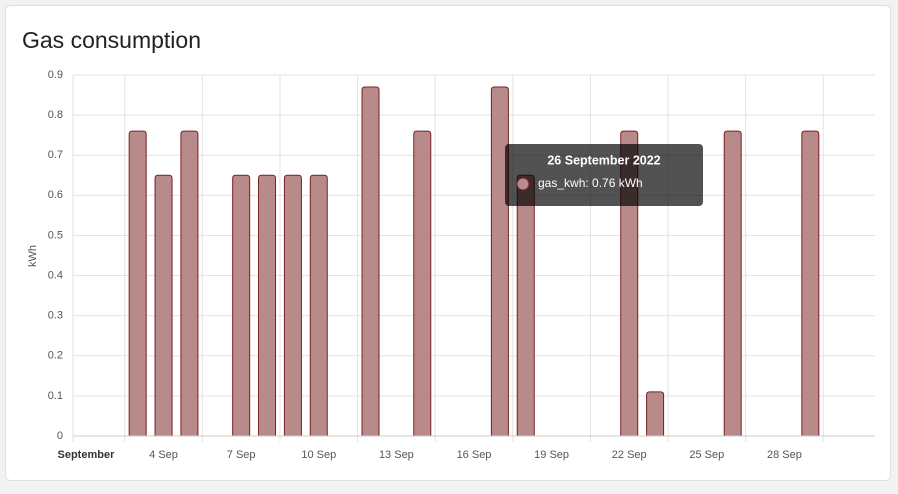 This screenshot has height=494, width=898. What do you see at coordinates (55, 155) in the screenshot?
I see `y-tick-label: 0.7` at bounding box center [55, 155].